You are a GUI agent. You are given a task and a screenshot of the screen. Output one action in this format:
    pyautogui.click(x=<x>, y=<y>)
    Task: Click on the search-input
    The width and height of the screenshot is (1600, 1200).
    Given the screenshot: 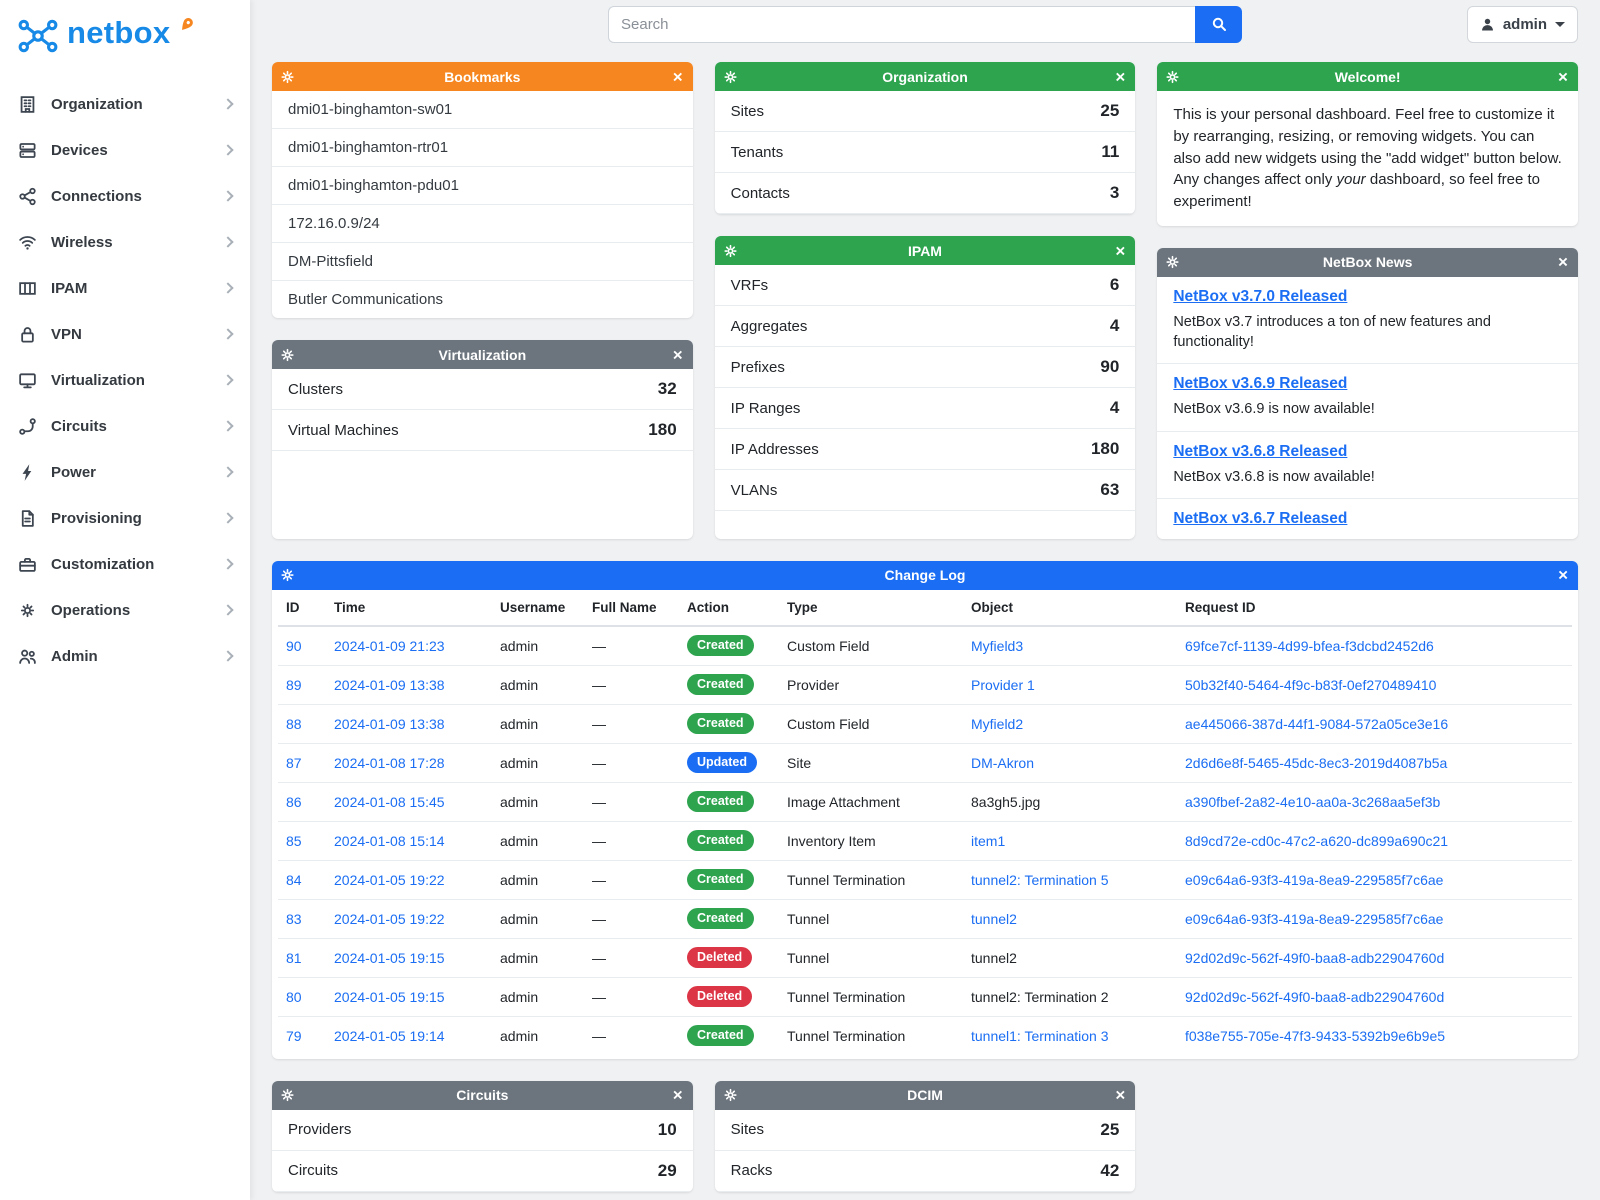 What is the action you would take?
    pyautogui.click(x=901, y=24)
    